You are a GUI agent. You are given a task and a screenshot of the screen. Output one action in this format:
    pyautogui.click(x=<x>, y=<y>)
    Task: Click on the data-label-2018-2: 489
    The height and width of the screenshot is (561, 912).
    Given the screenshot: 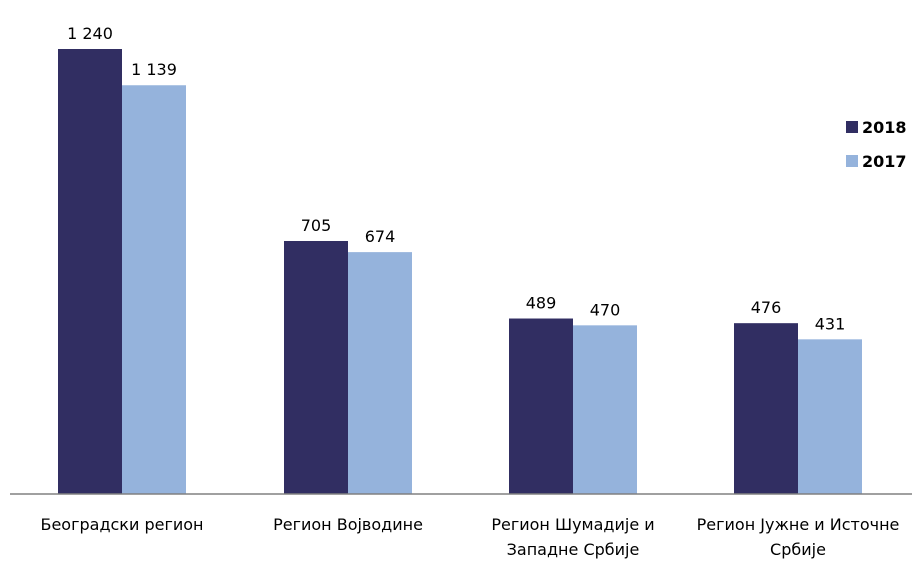 What is the action you would take?
    pyautogui.click(x=541, y=303)
    